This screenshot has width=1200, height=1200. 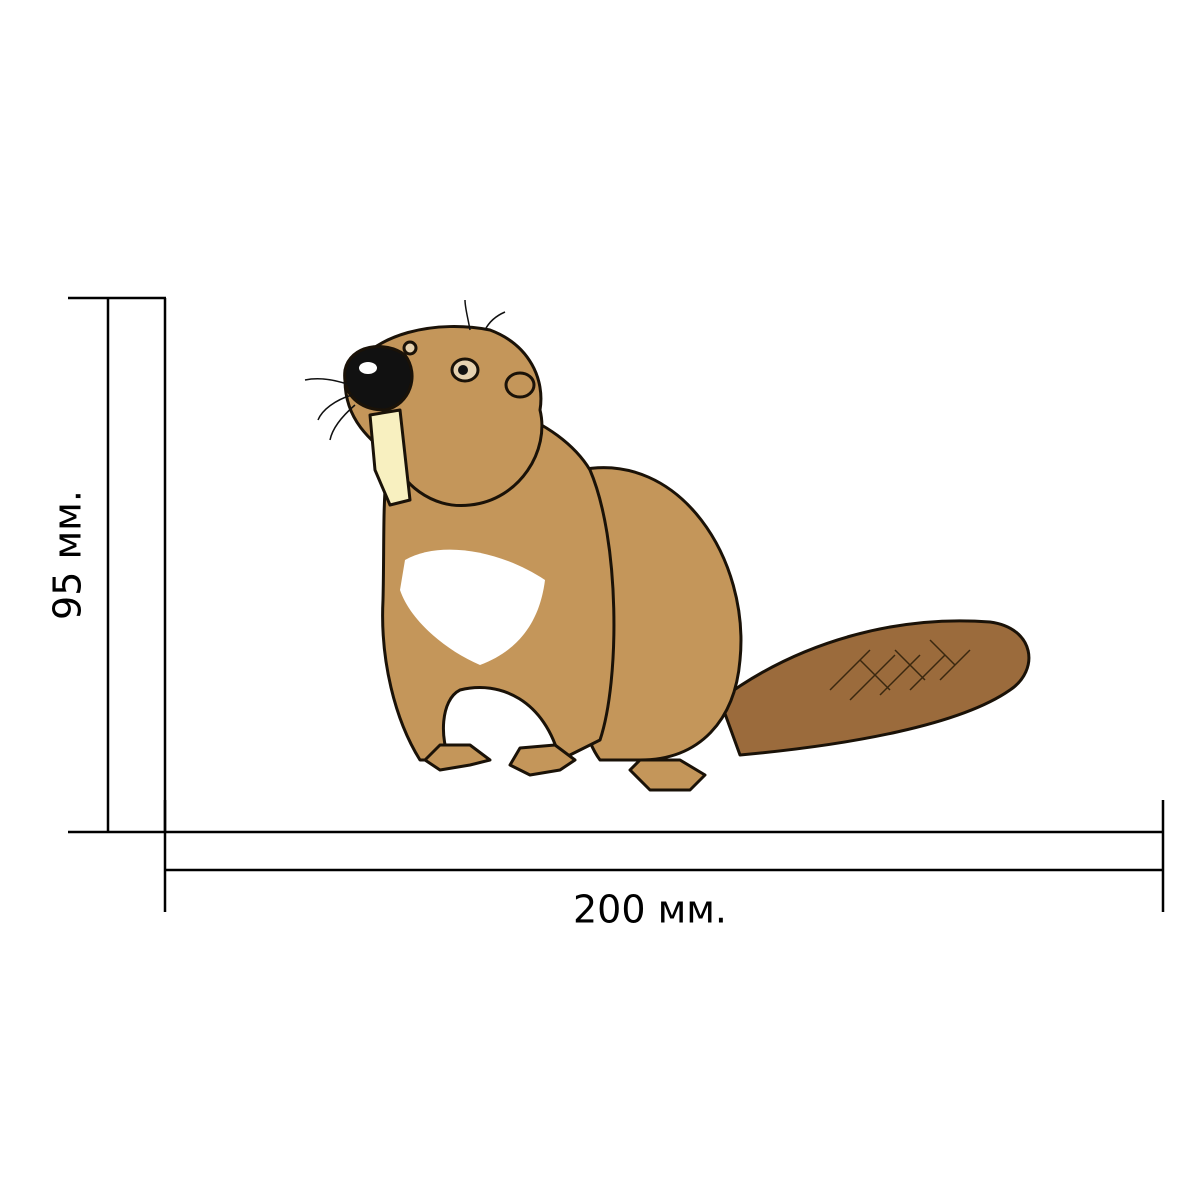 What do you see at coordinates (664, 866) in the screenshot?
I see `width-dimension: 200 мм.` at bounding box center [664, 866].